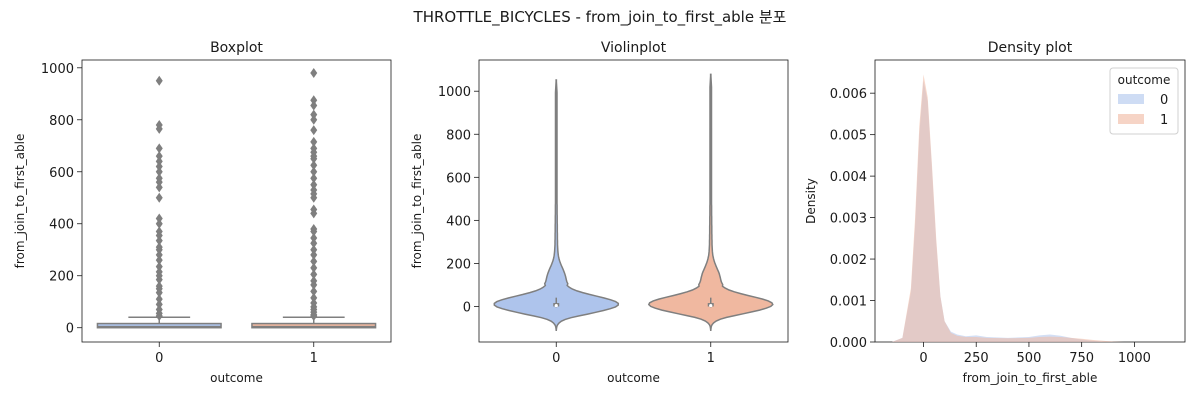  I want to click on legend-label-1: 1, so click(1164, 120).